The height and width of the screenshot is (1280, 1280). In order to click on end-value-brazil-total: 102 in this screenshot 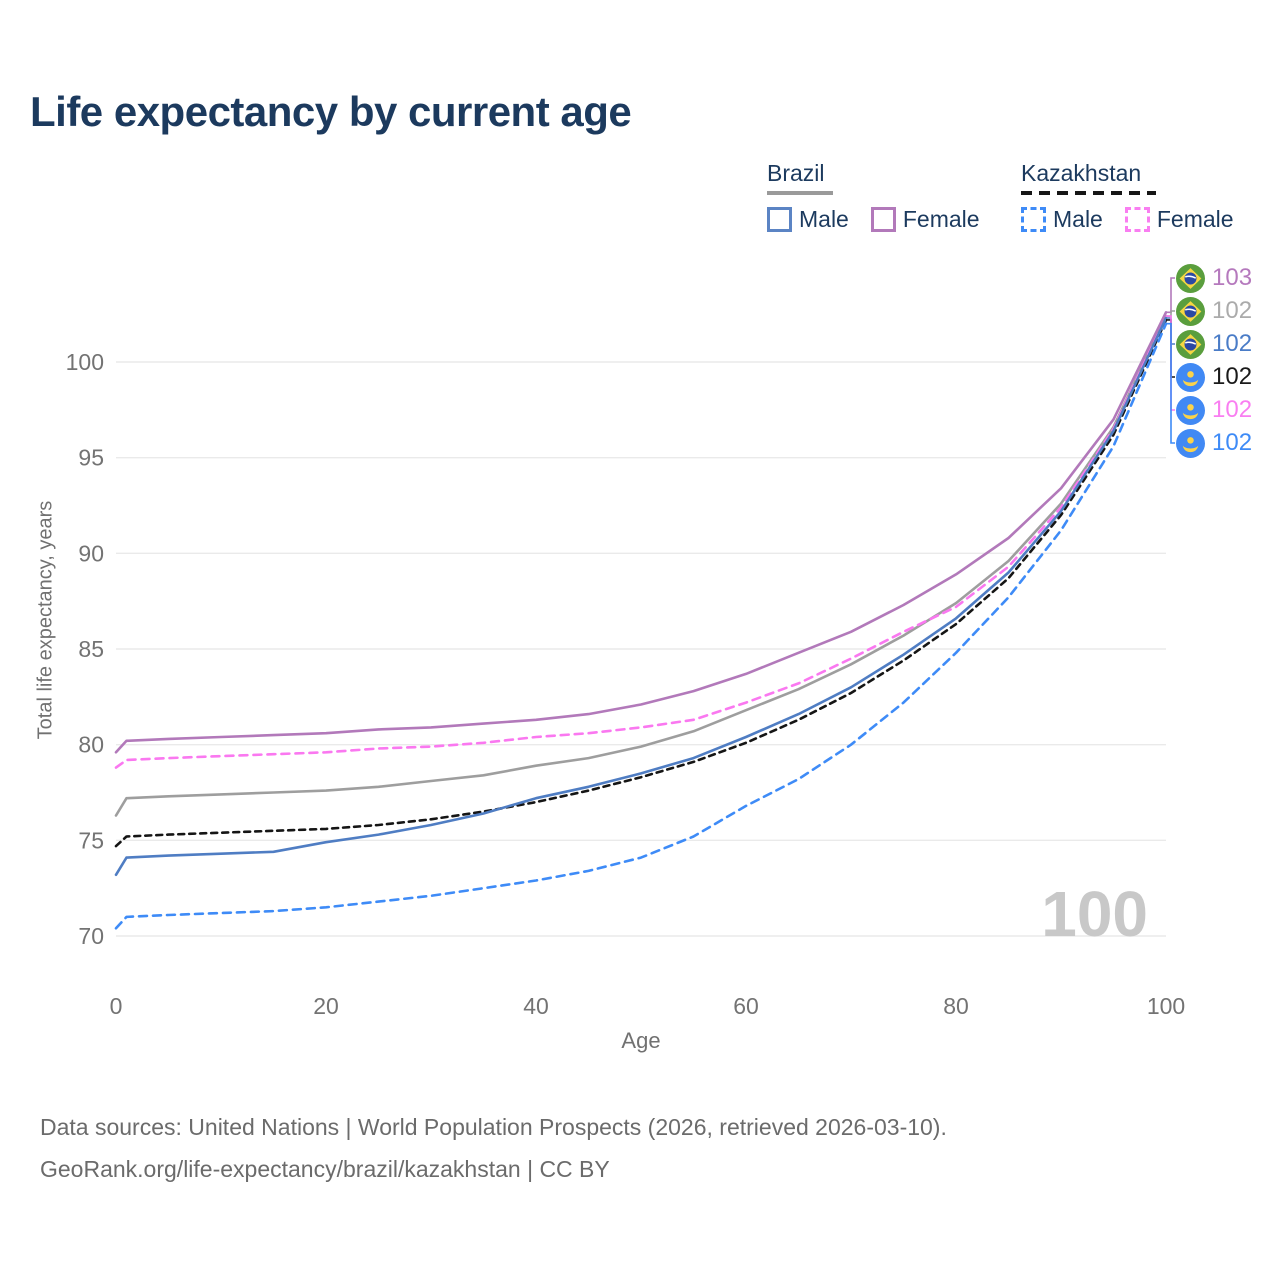, I will do `click(1232, 310)`.